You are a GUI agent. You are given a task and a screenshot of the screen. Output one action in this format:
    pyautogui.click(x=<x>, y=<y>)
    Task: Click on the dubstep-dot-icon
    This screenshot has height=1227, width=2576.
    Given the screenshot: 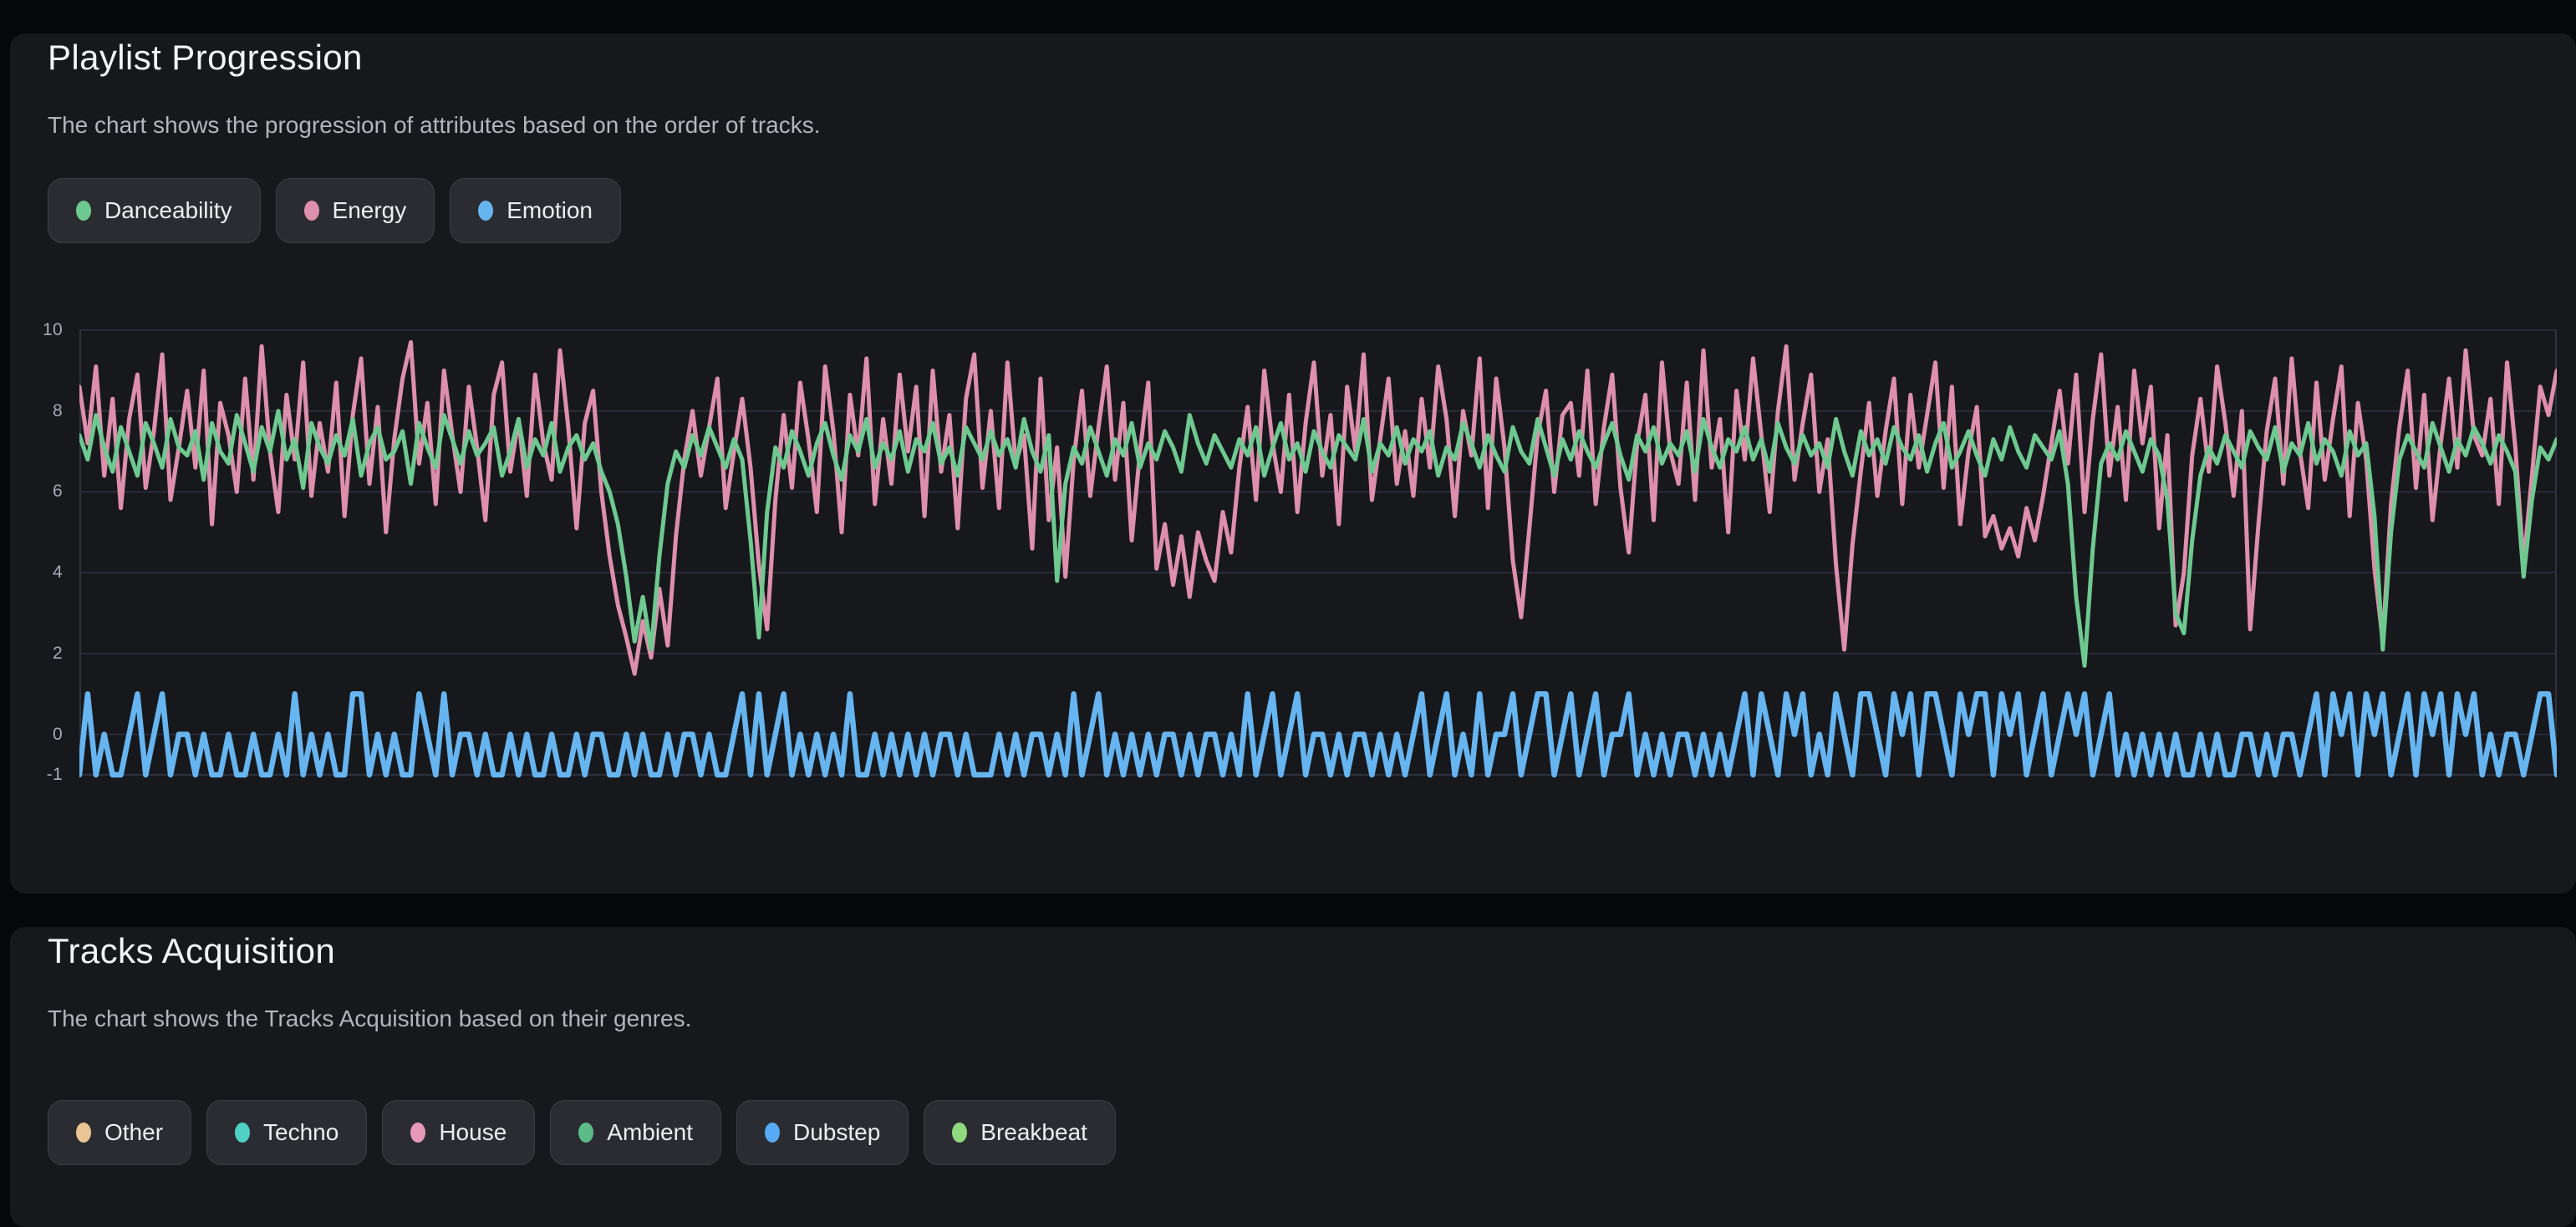 What is the action you would take?
    pyautogui.click(x=772, y=1133)
    